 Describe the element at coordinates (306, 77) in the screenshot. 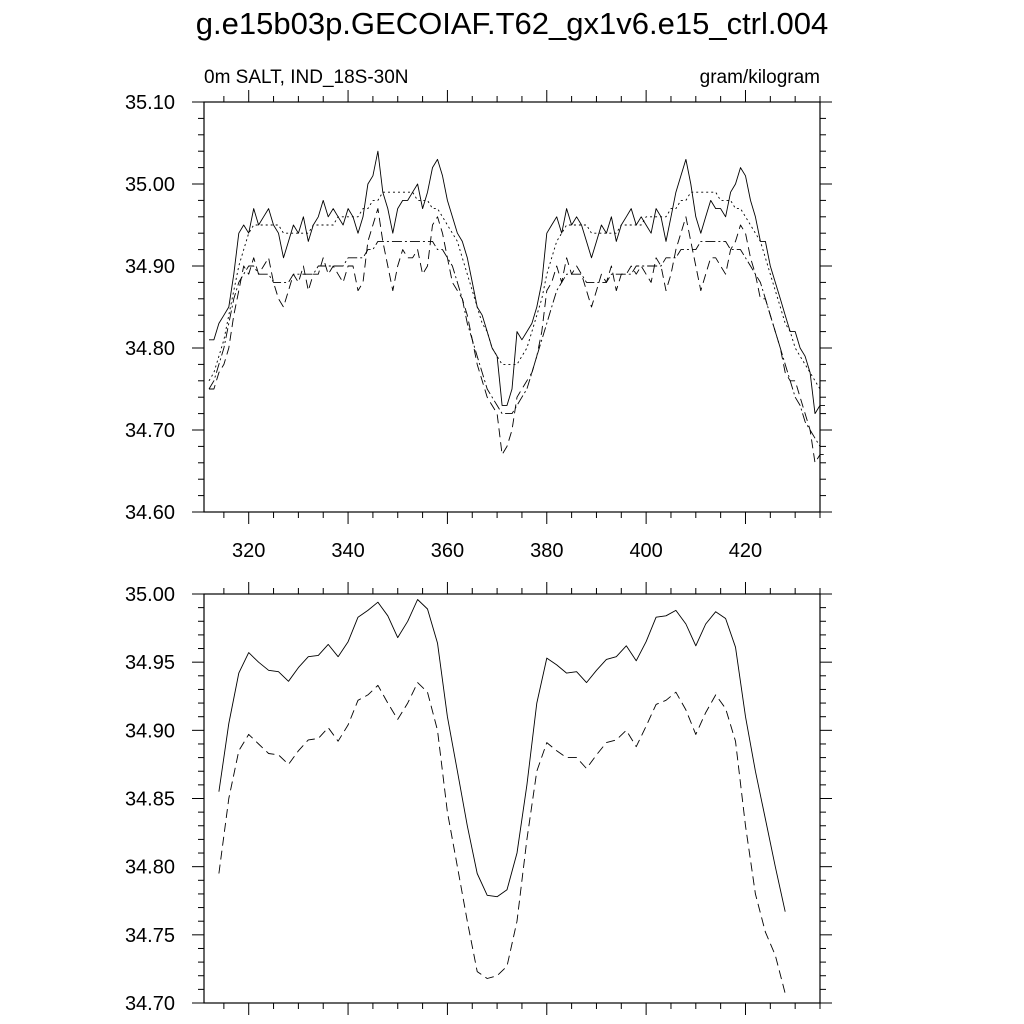

I see `top-panel-left-label: 0m SALT, IND_18S-30N` at that location.